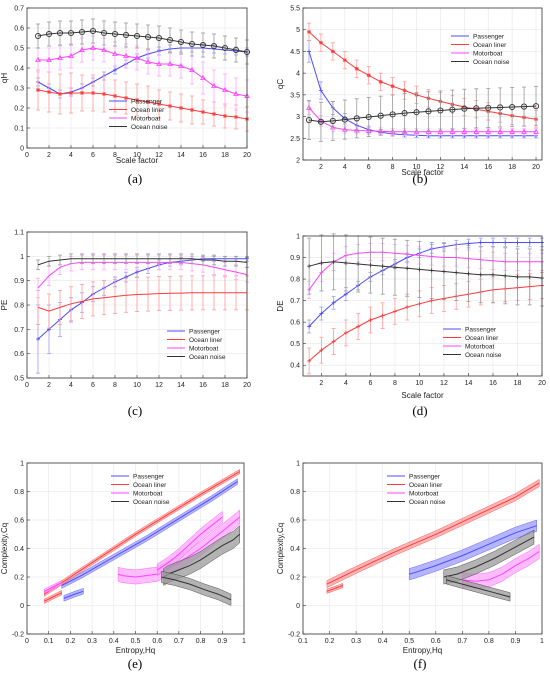 The width and height of the screenshot is (550, 680). What do you see at coordinates (298, 74) in the screenshot?
I see `y-tick-label: 4` at bounding box center [298, 74].